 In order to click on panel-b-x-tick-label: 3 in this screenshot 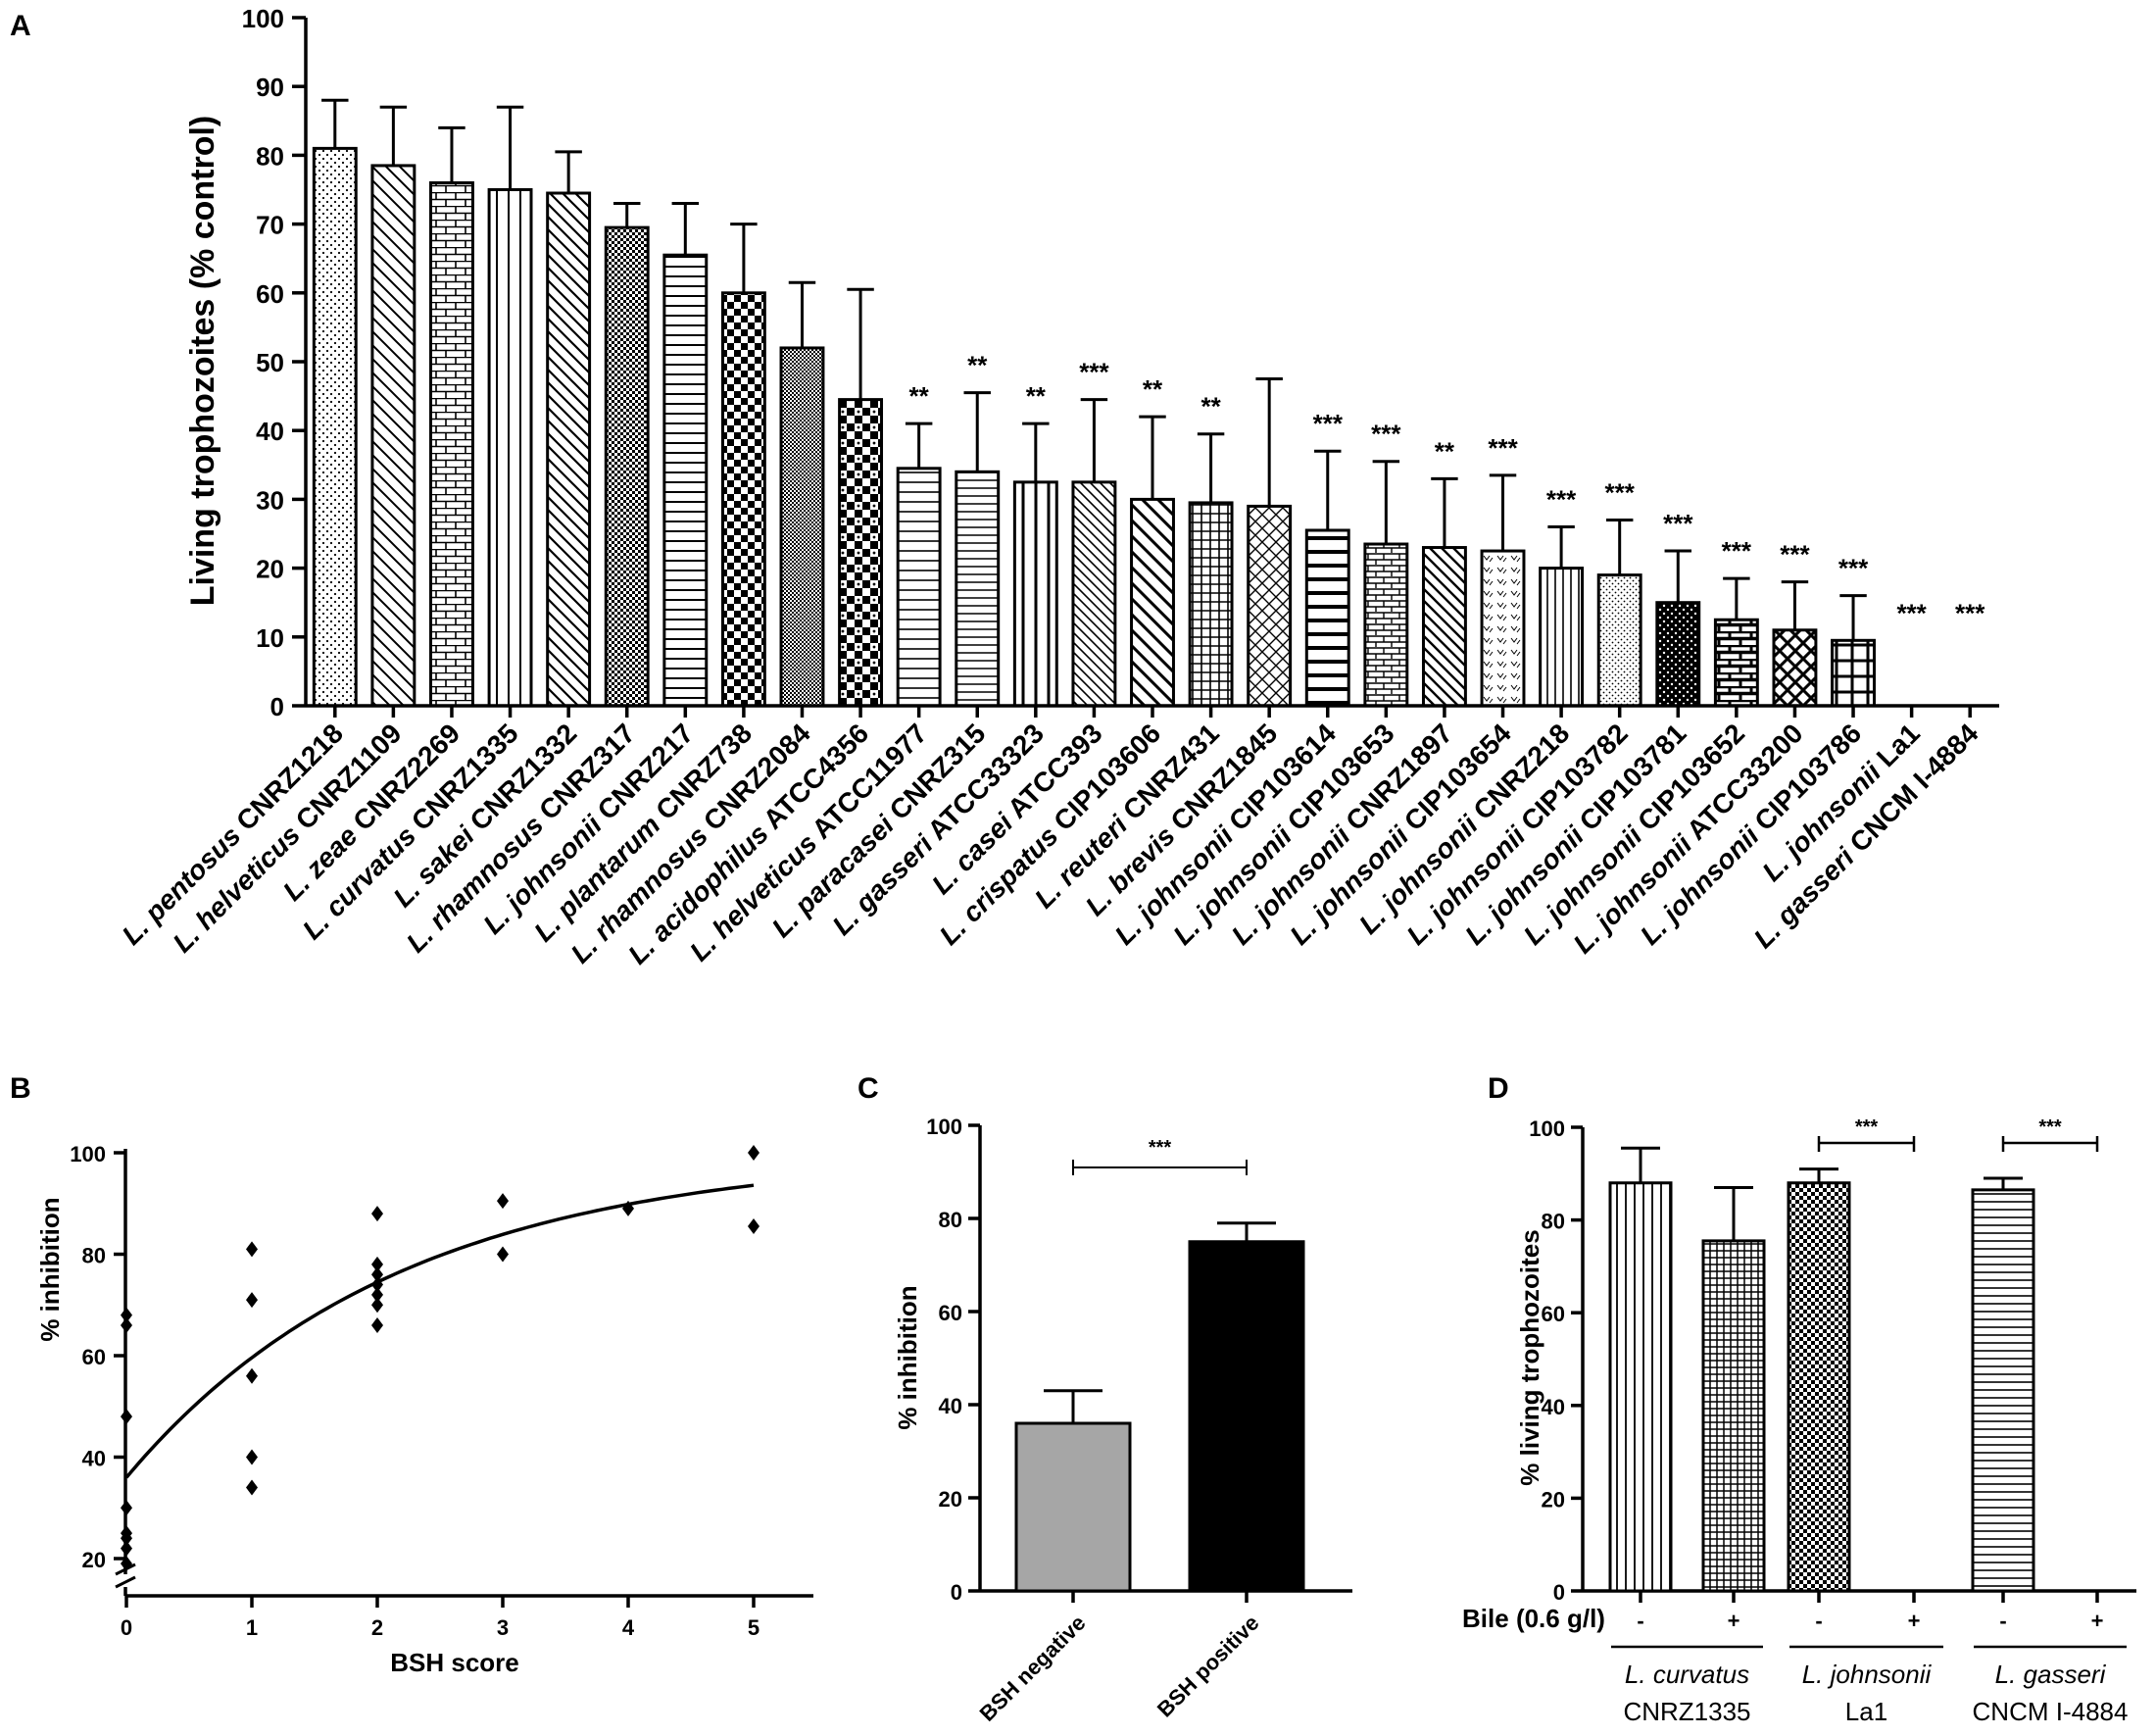, I will do `click(503, 1628)`.